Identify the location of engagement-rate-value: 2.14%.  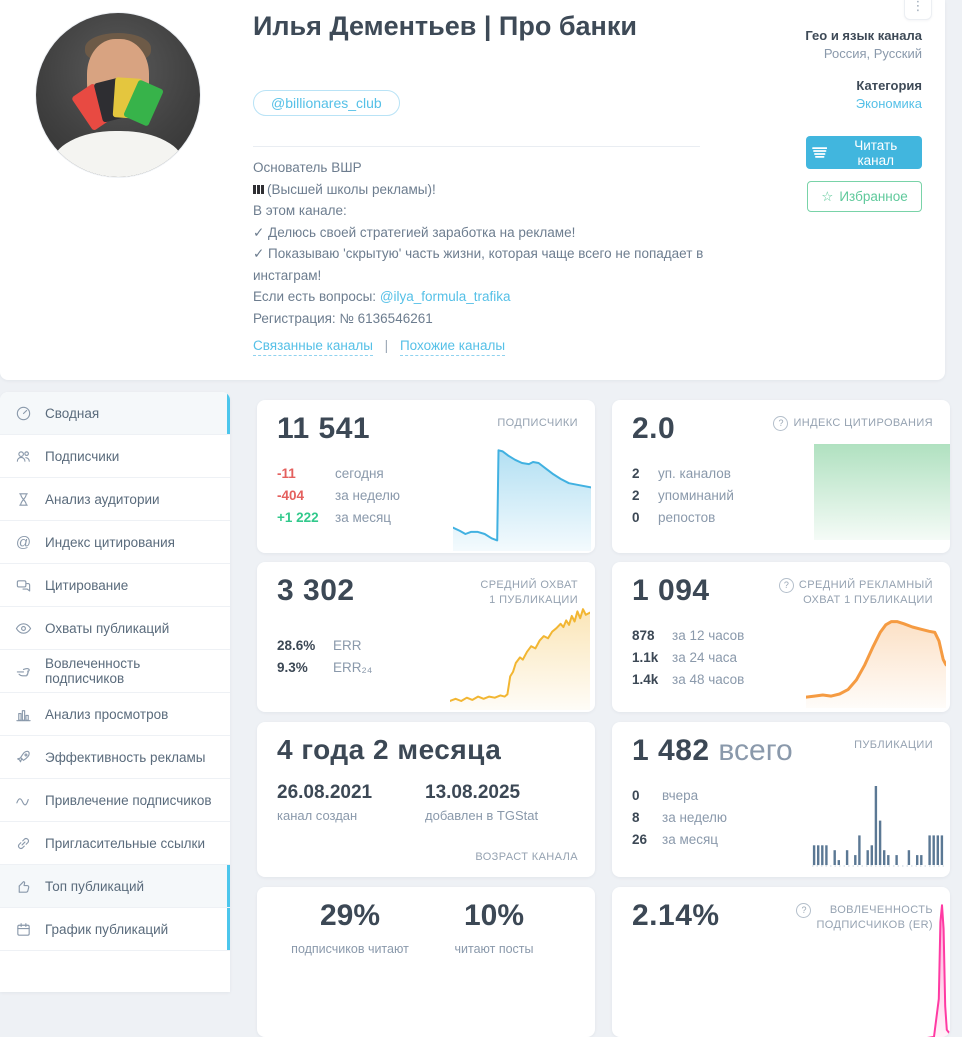
(676, 915).